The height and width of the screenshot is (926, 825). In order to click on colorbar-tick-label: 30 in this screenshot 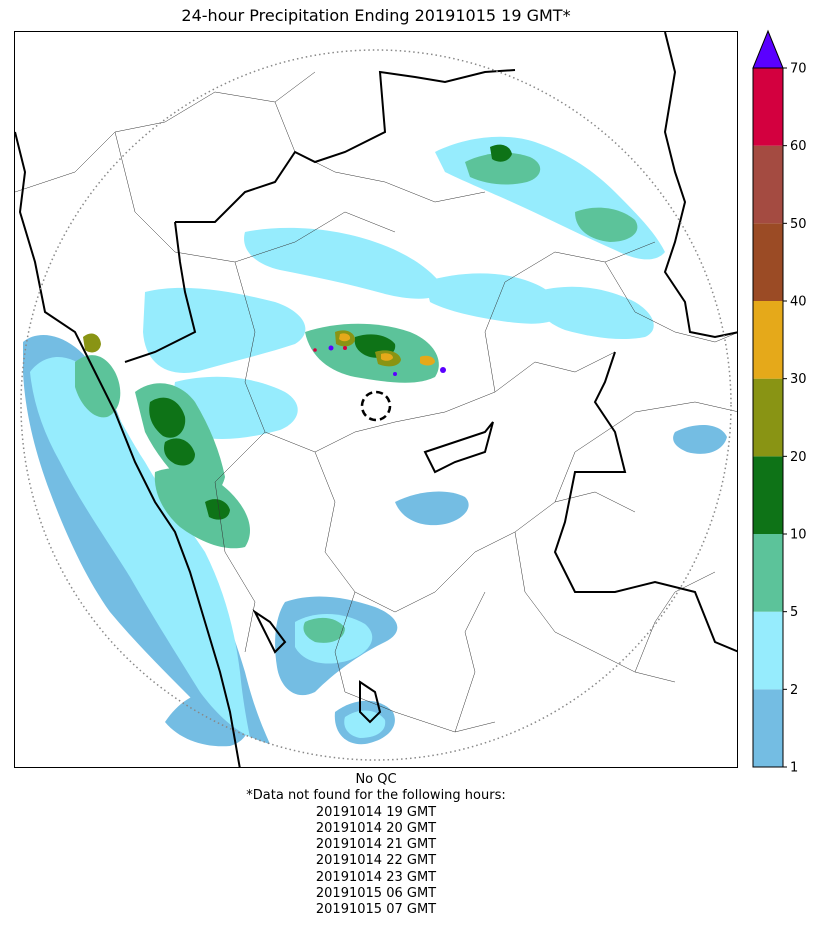, I will do `click(798, 379)`.